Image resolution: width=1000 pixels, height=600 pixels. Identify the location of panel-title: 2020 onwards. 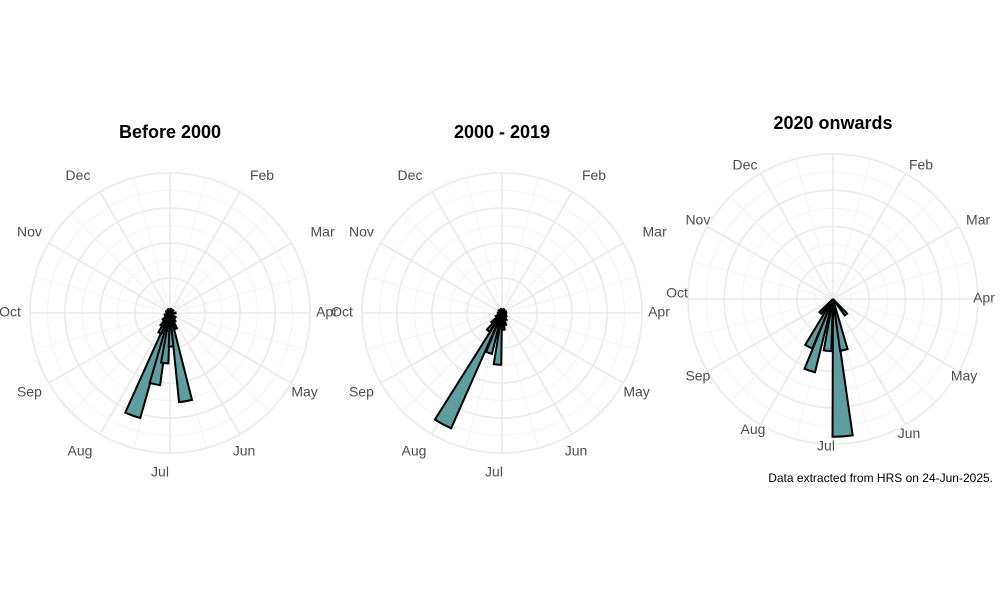
(832, 123).